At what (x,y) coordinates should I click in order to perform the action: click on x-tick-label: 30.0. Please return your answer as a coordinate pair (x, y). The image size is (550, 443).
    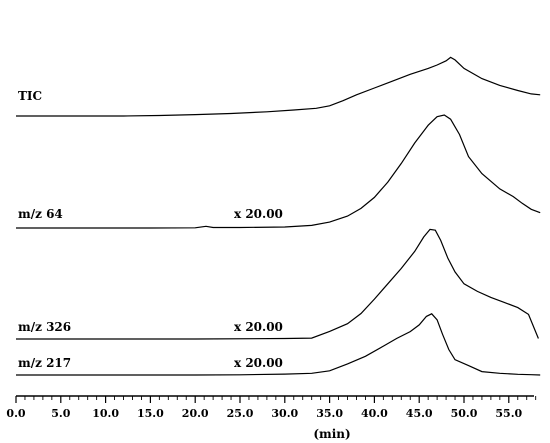
    Looking at the image, I should click on (284, 413).